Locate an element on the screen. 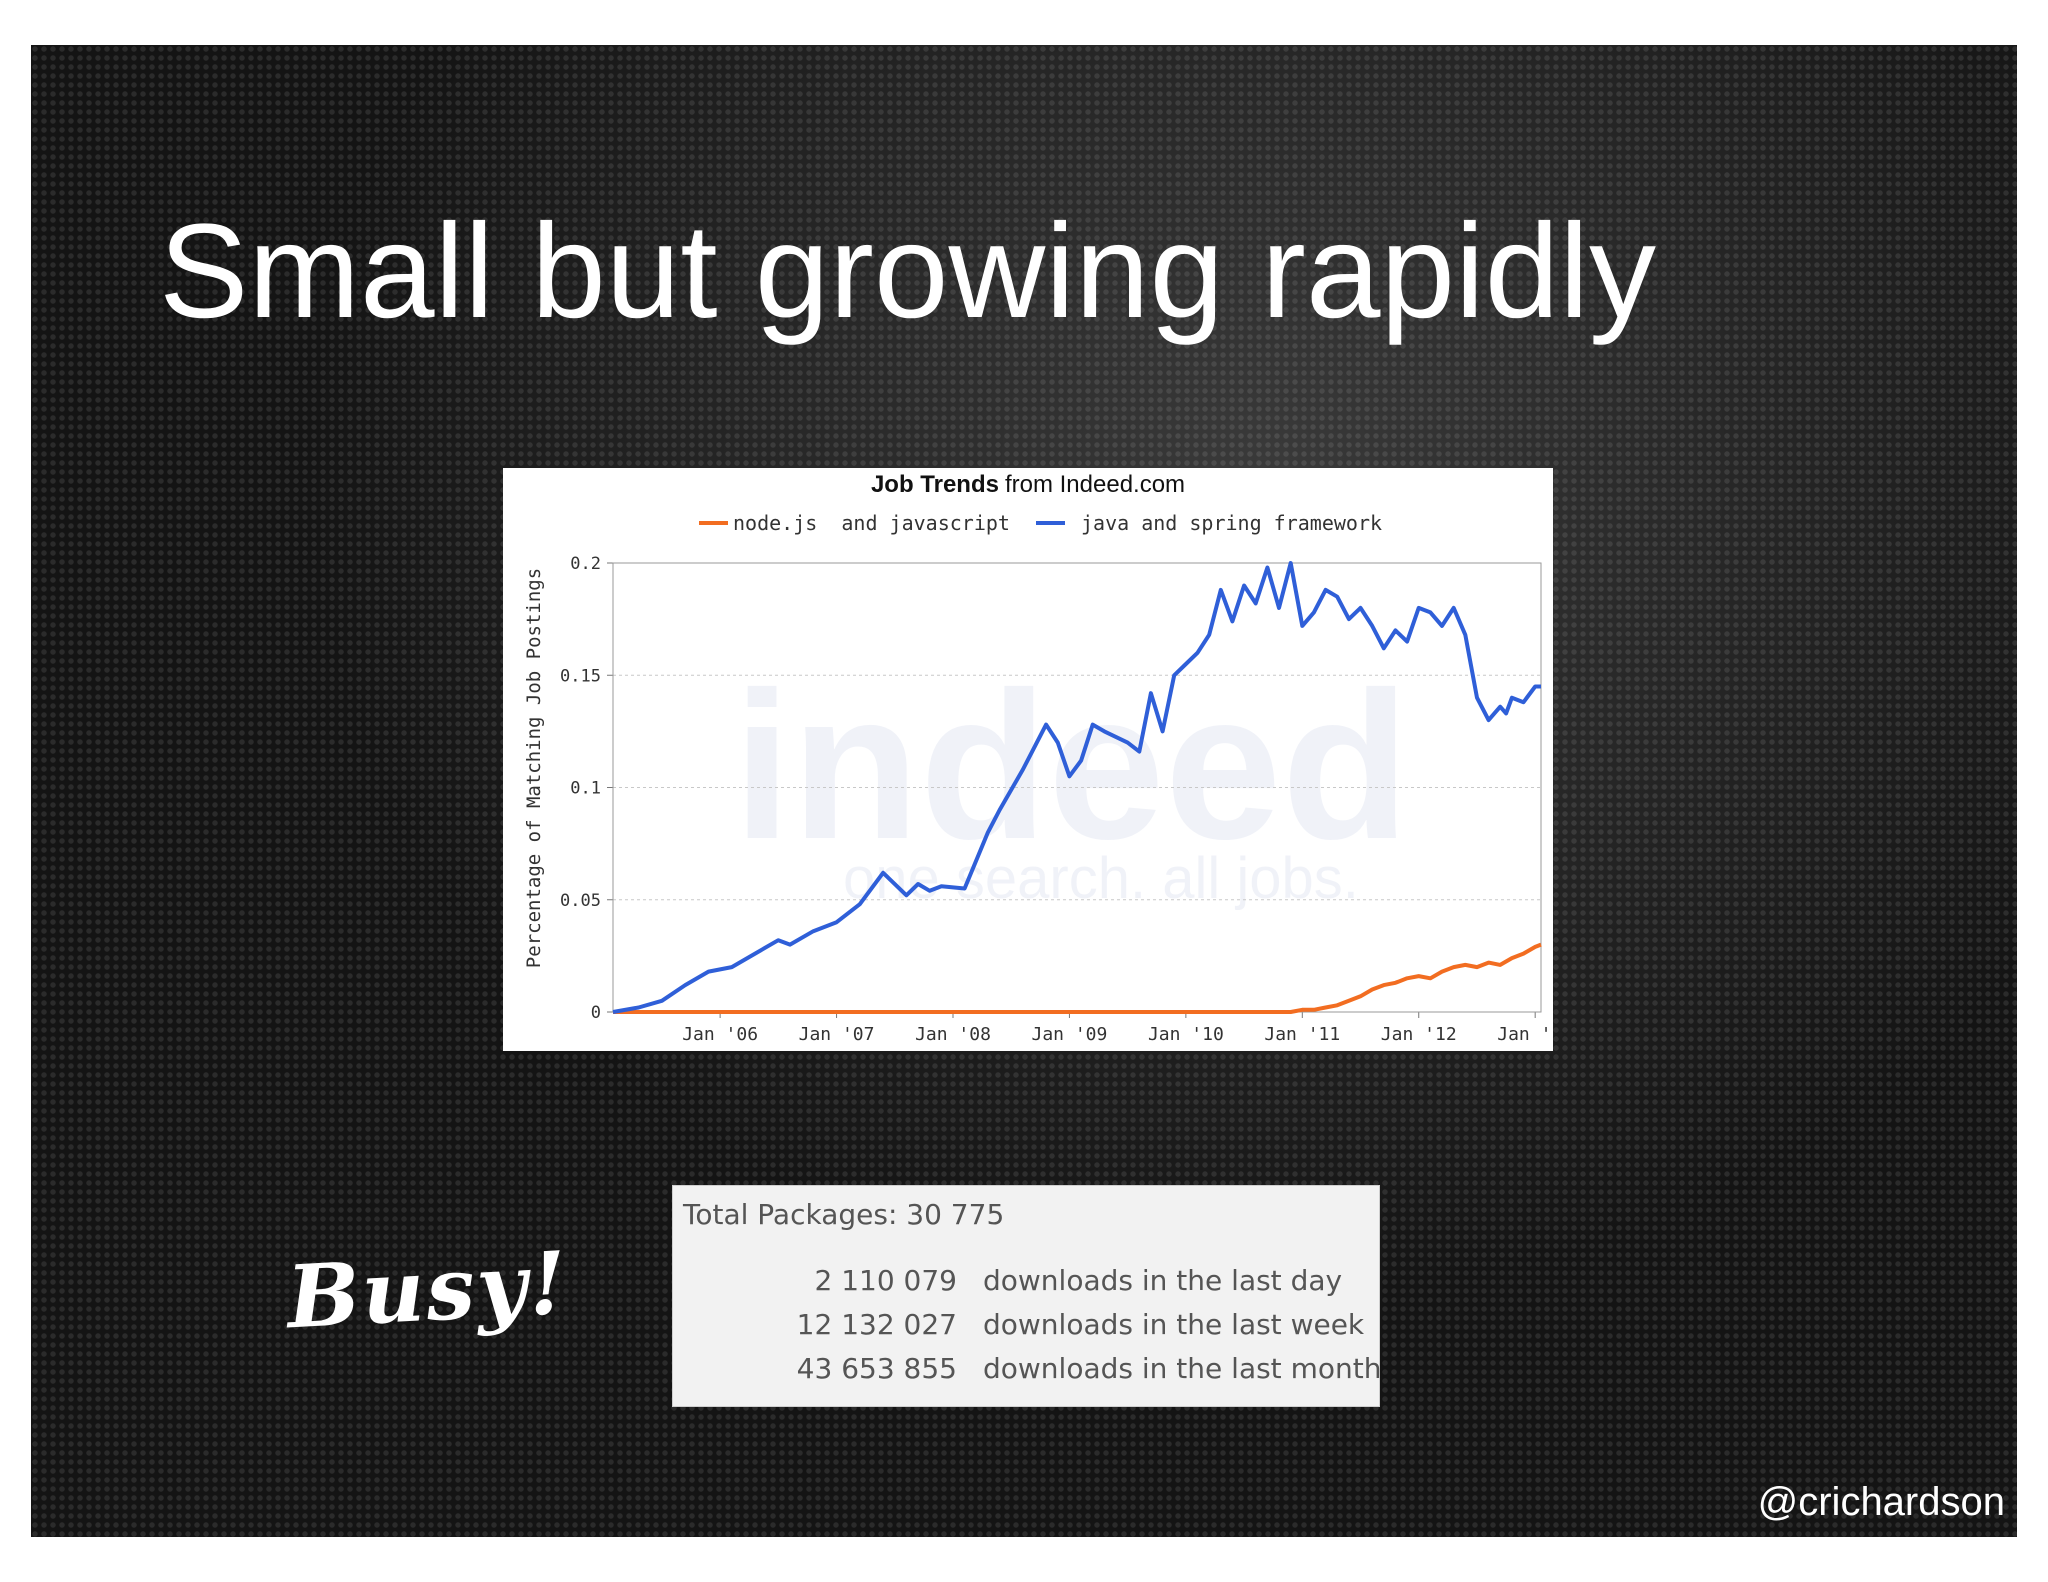 The width and height of the screenshot is (2048, 1582). series-line-nodejs is located at coordinates (1077, 978).